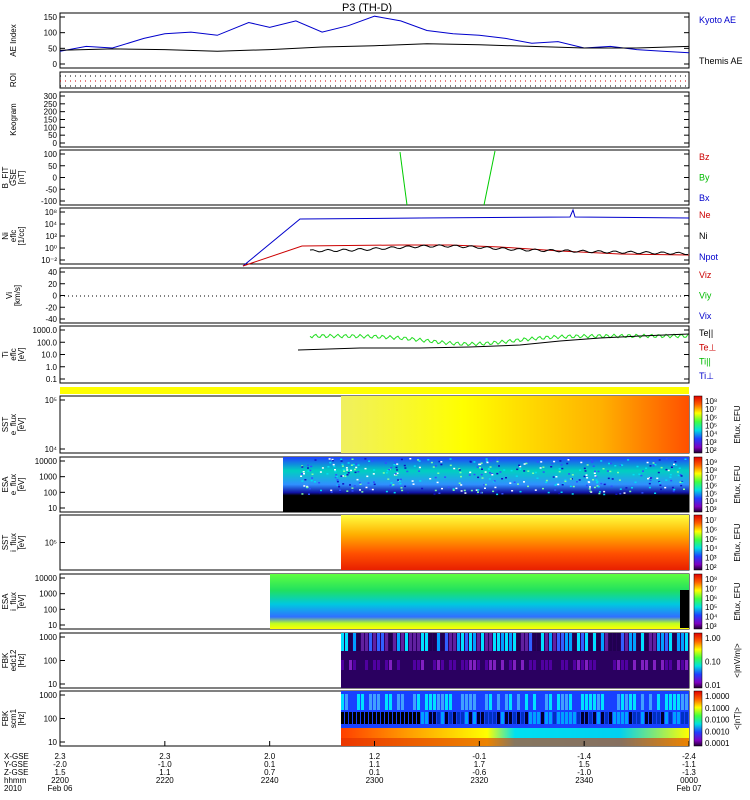  I want to click on xaxis-tick-label: 0000, so click(689, 780).